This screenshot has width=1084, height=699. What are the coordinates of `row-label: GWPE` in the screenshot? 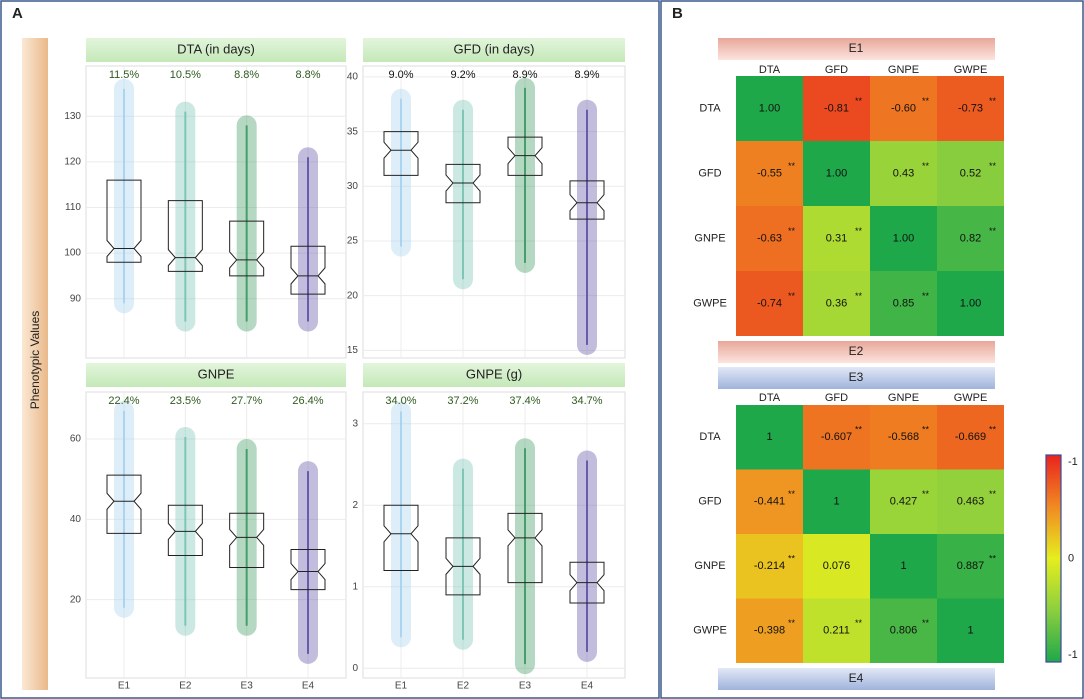 It's located at (710, 303).